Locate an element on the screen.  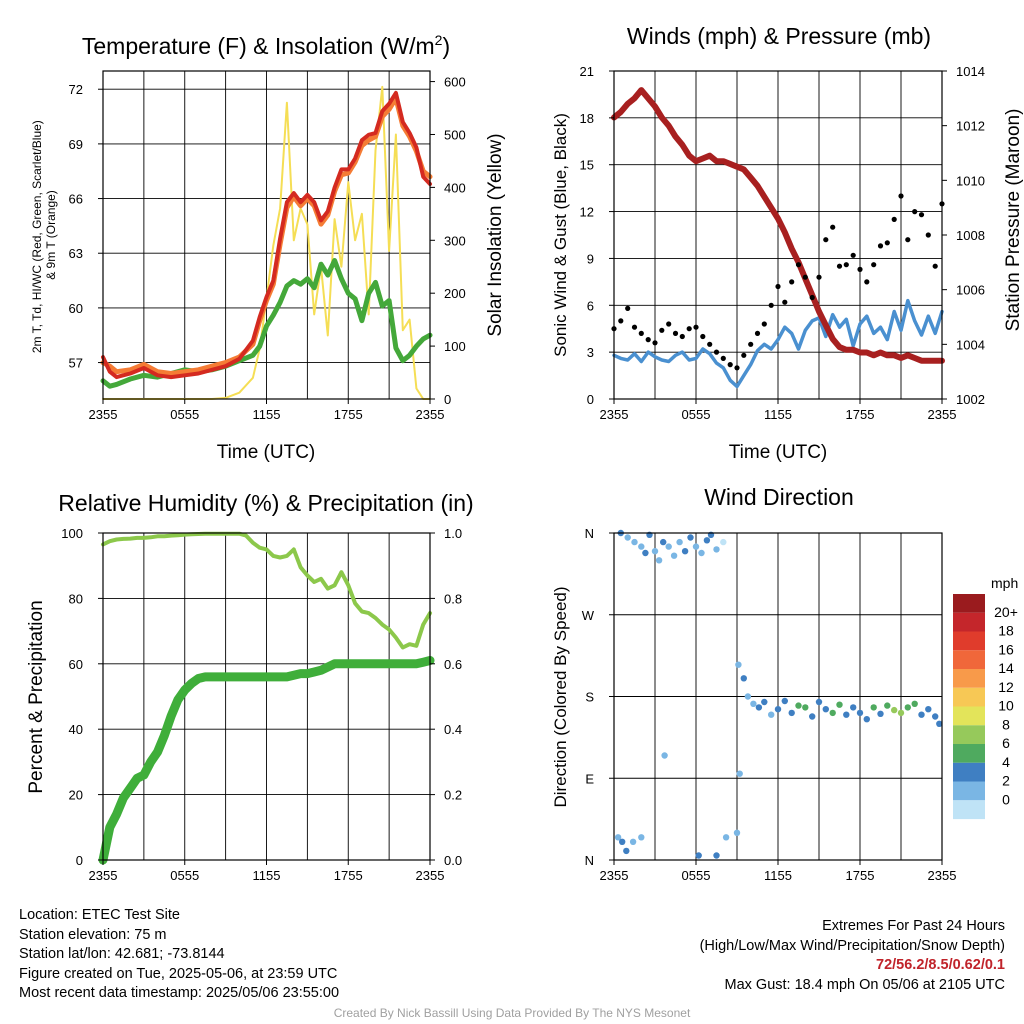
winds-grid is located at coordinates (778, 235).